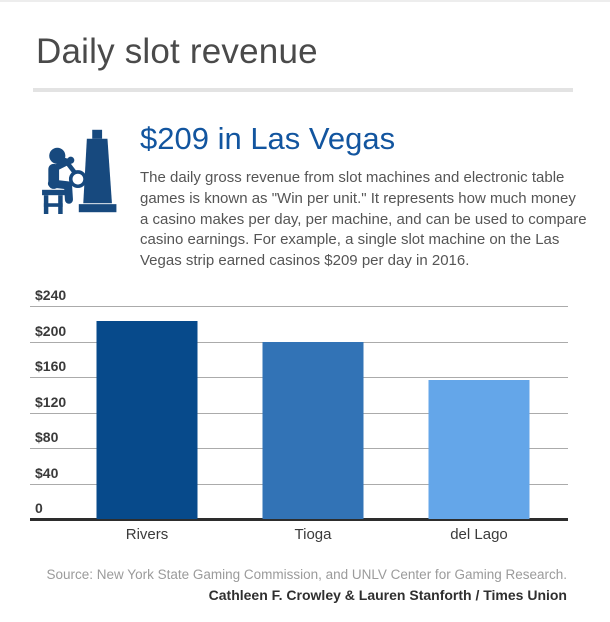 The width and height of the screenshot is (610, 622). I want to click on bar-tioga, so click(313, 430).